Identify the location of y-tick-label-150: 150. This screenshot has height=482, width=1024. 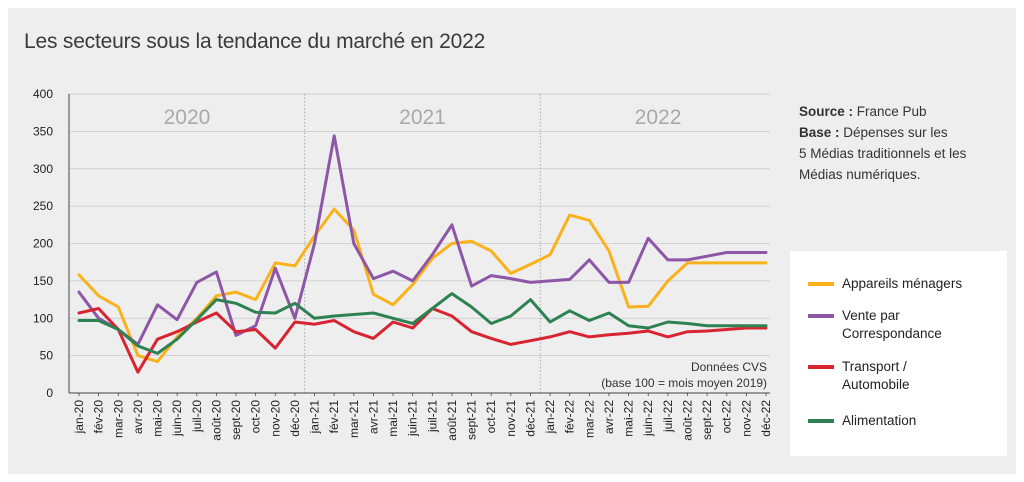
(43, 281).